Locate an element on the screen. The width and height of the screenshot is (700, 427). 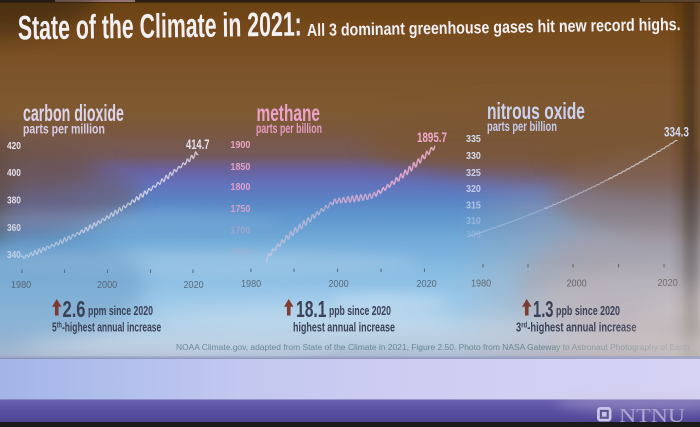
svg-text: 334.3 is located at coordinates (676, 132).